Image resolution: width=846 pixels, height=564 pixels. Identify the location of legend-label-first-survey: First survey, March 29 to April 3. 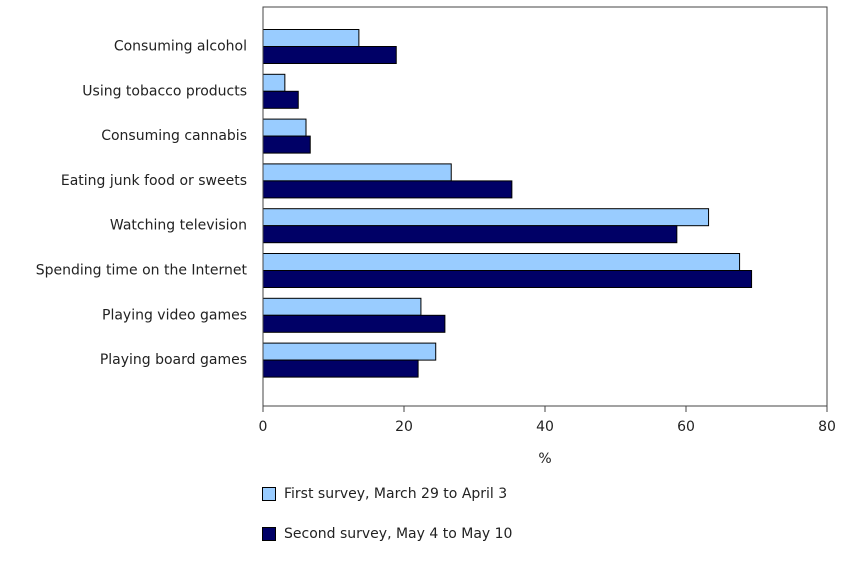
(396, 494).